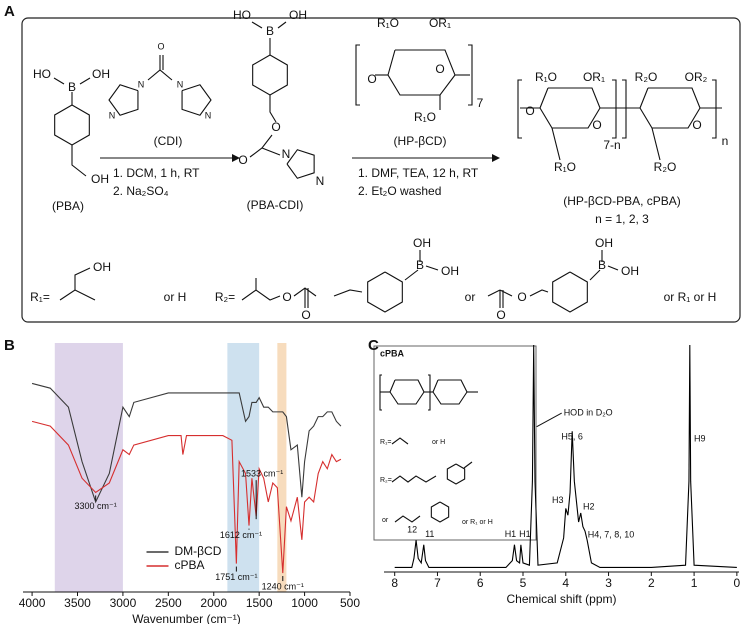 This screenshot has width=747, height=624. Describe the element at coordinates (186, 618) in the screenshot. I see `x-axis-title: Wavenumber (cm⁻¹)` at that location.